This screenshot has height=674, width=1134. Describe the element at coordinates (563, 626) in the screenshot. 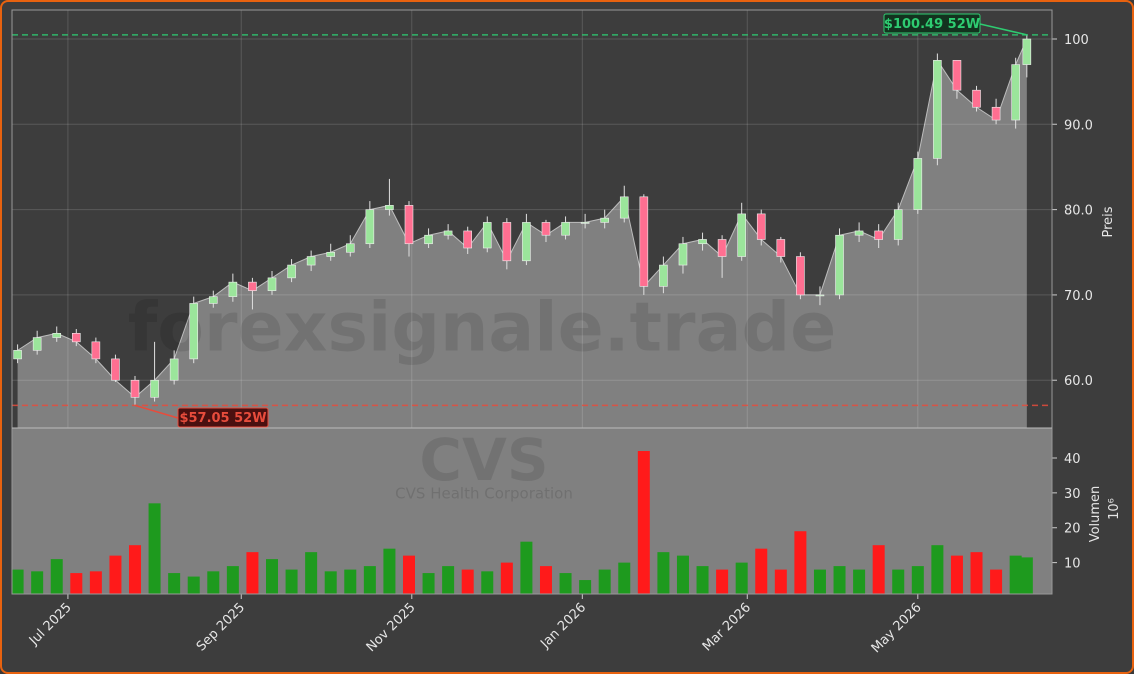

I see `x-tick-label: Jan 2026` at that location.